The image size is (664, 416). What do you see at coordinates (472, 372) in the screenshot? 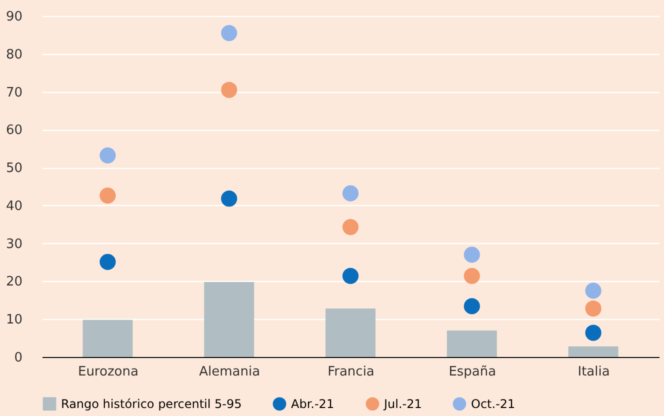
I see `x-tick-label: España` at bounding box center [472, 372].